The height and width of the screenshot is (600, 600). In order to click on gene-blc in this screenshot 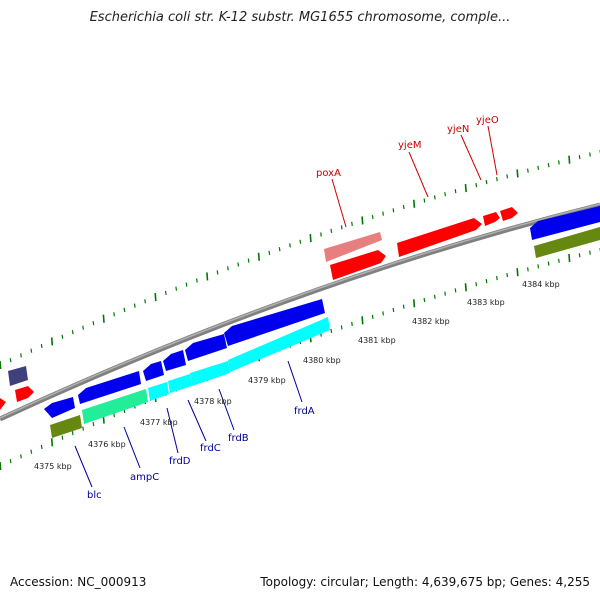, I will do `click(59, 407)`.